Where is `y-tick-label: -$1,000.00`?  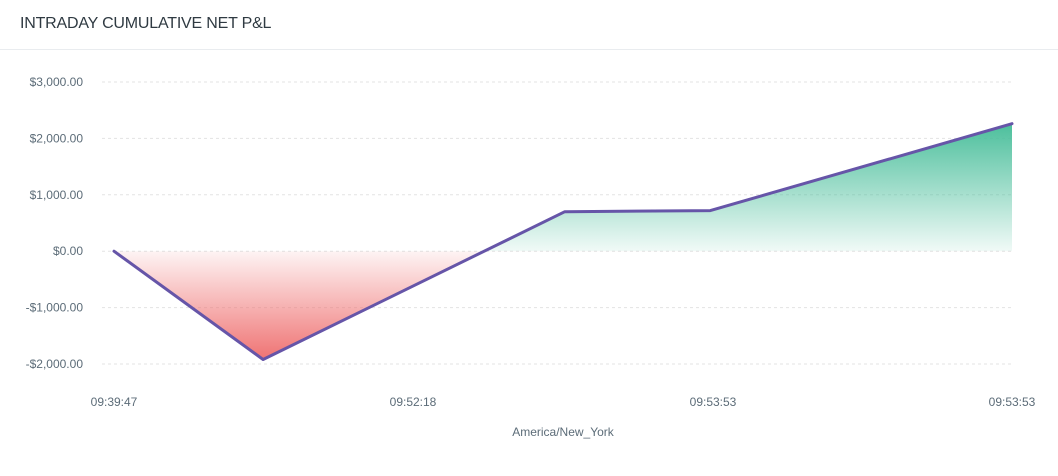
y-tick-label: -$1,000.00 is located at coordinates (55, 308).